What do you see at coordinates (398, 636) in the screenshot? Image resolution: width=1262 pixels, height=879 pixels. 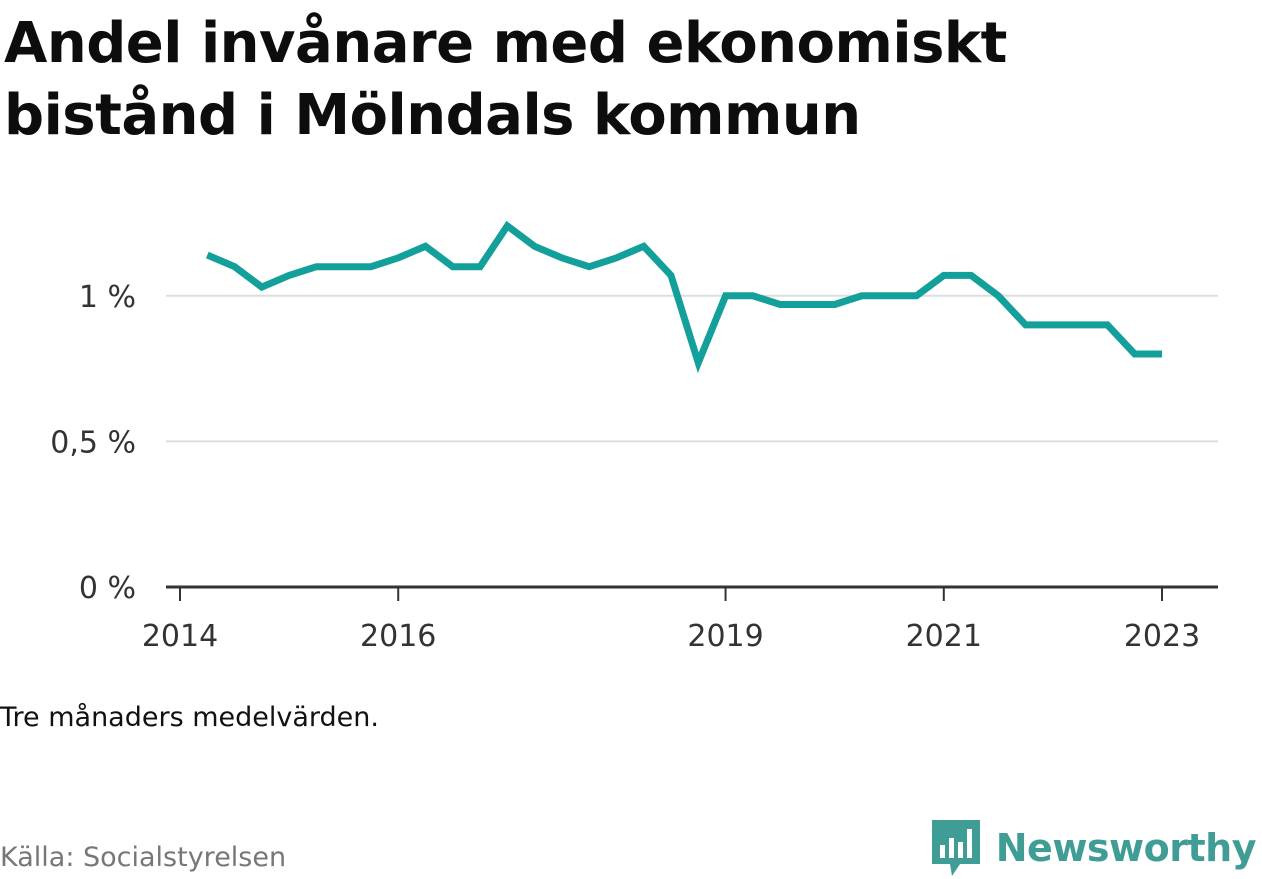 I see `x-tick-label-1: 2016` at bounding box center [398, 636].